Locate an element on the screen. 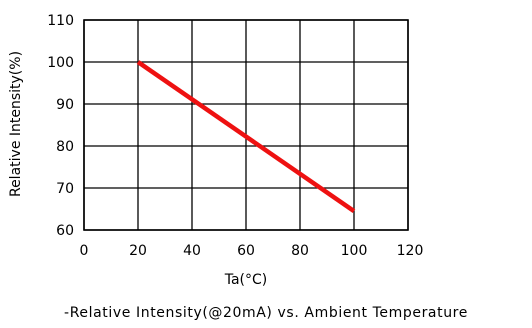  y-tick-label: 90 is located at coordinates (65, 105).